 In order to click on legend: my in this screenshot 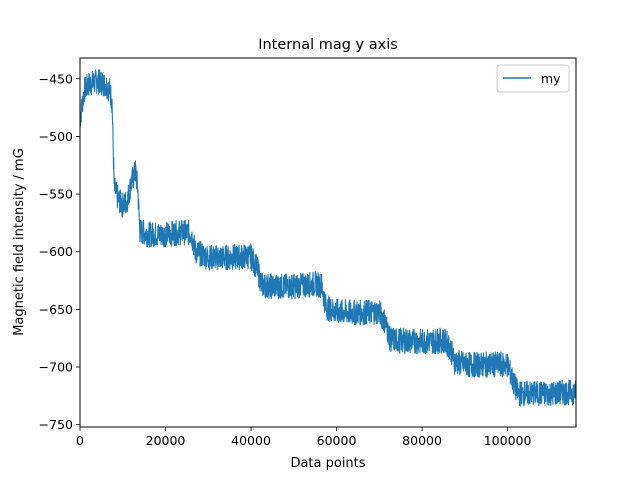, I will do `click(533, 78)`.